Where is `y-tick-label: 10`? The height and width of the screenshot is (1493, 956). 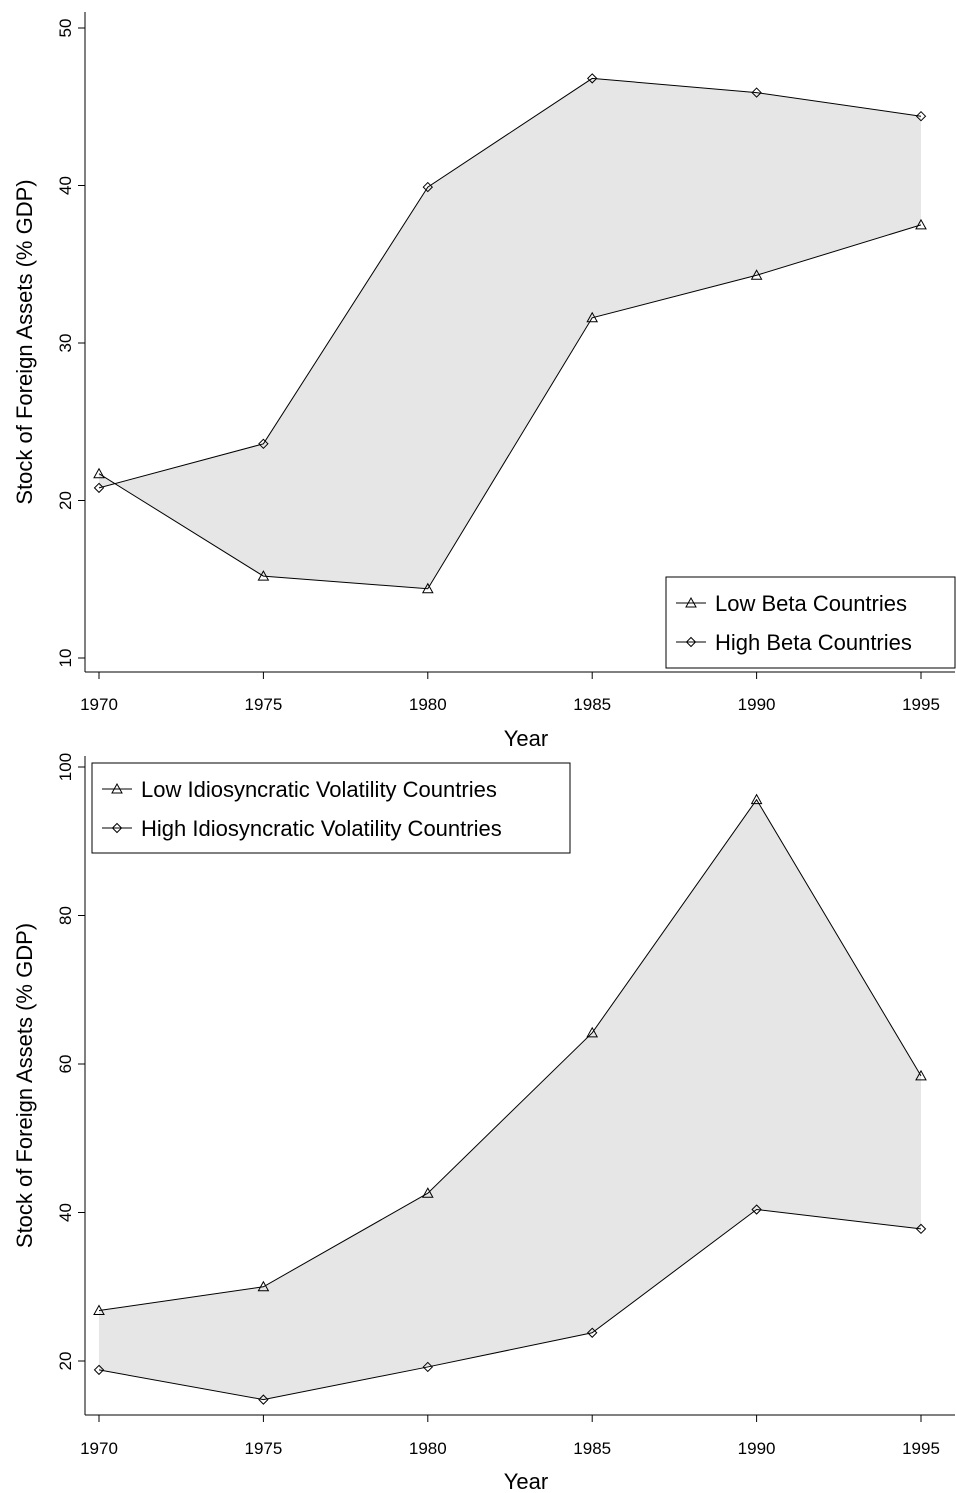 y-tick-label: 10 is located at coordinates (65, 658).